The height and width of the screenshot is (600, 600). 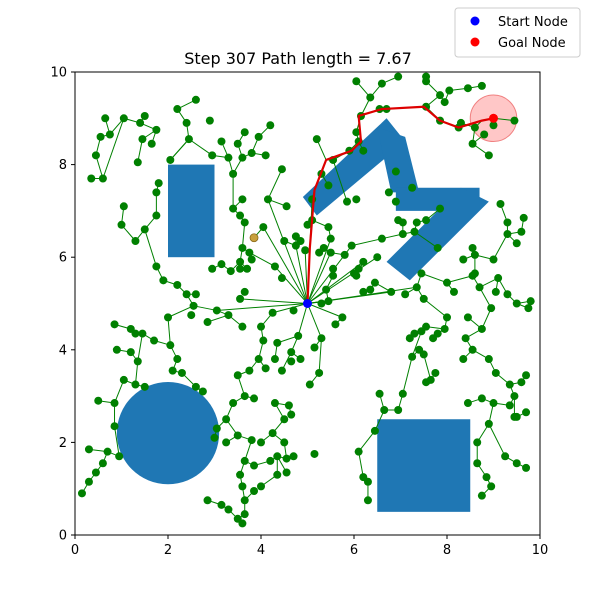 What do you see at coordinates (517, 32) in the screenshot?
I see `legend-box` at bounding box center [517, 32].